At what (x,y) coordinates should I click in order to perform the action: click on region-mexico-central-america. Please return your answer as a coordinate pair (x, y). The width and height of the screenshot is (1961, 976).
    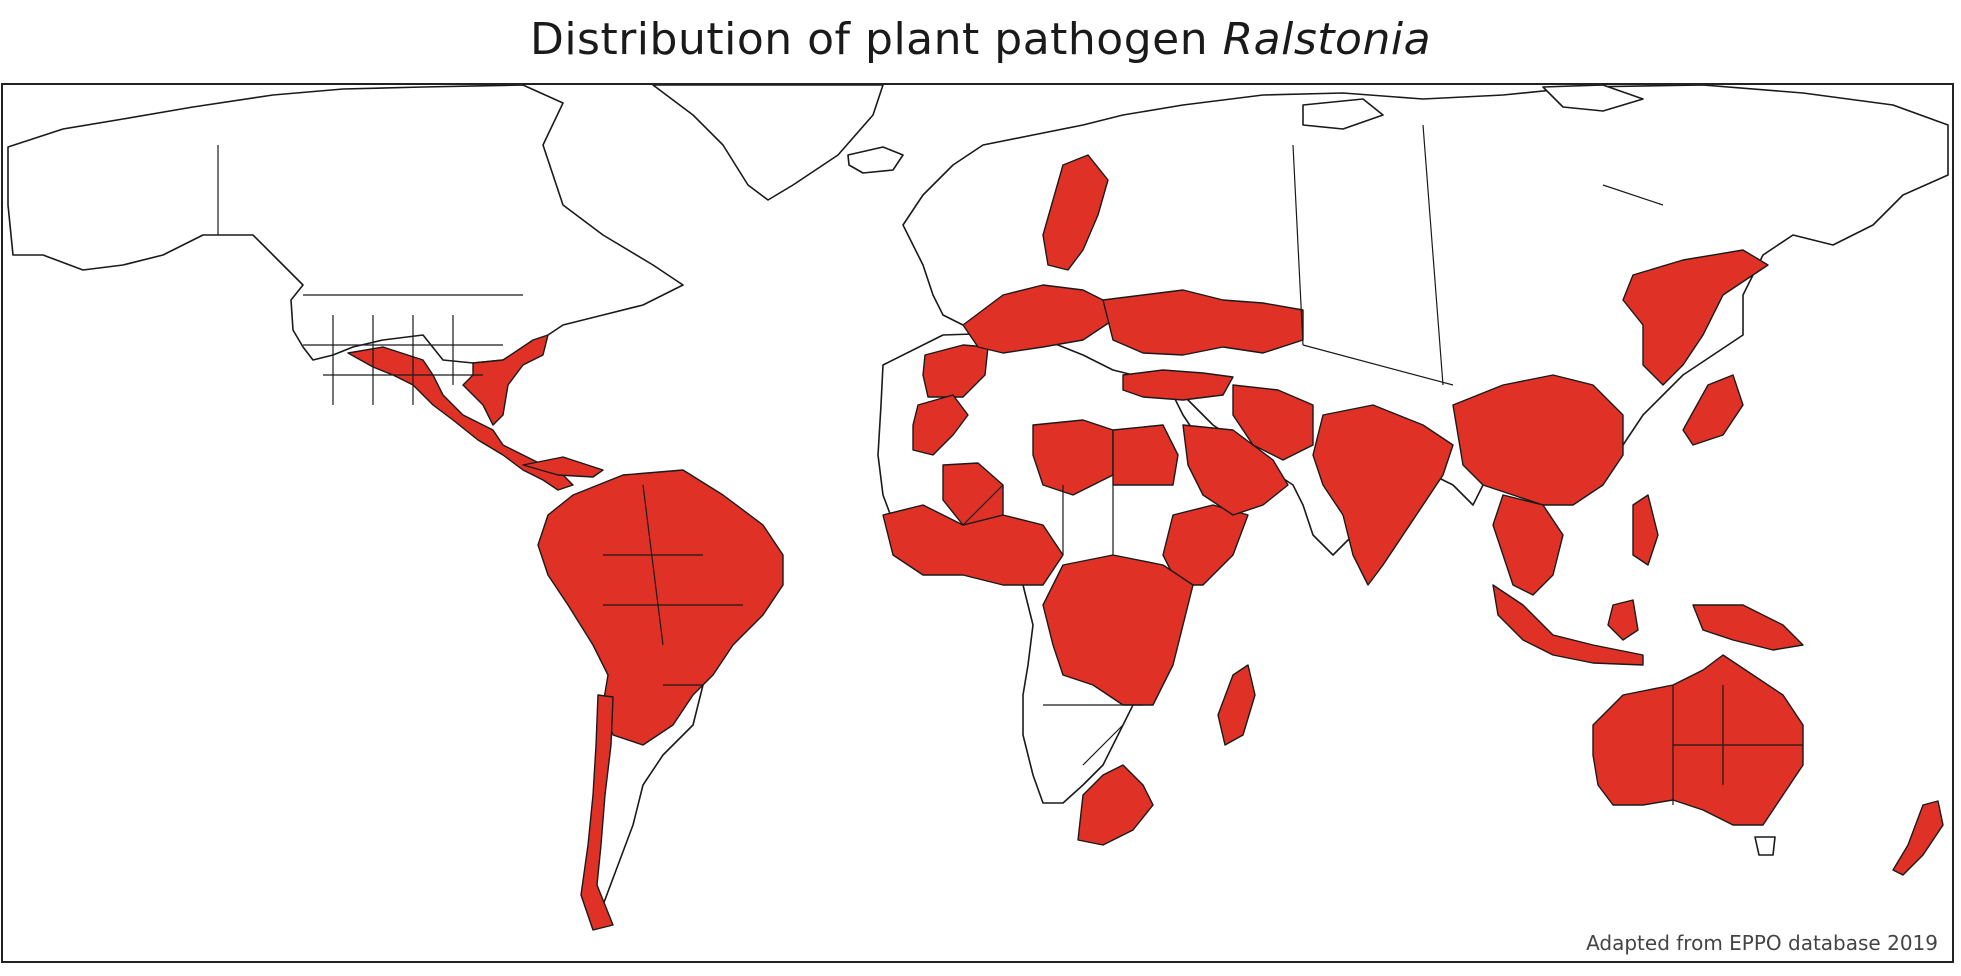
    Looking at the image, I should click on (460, 418).